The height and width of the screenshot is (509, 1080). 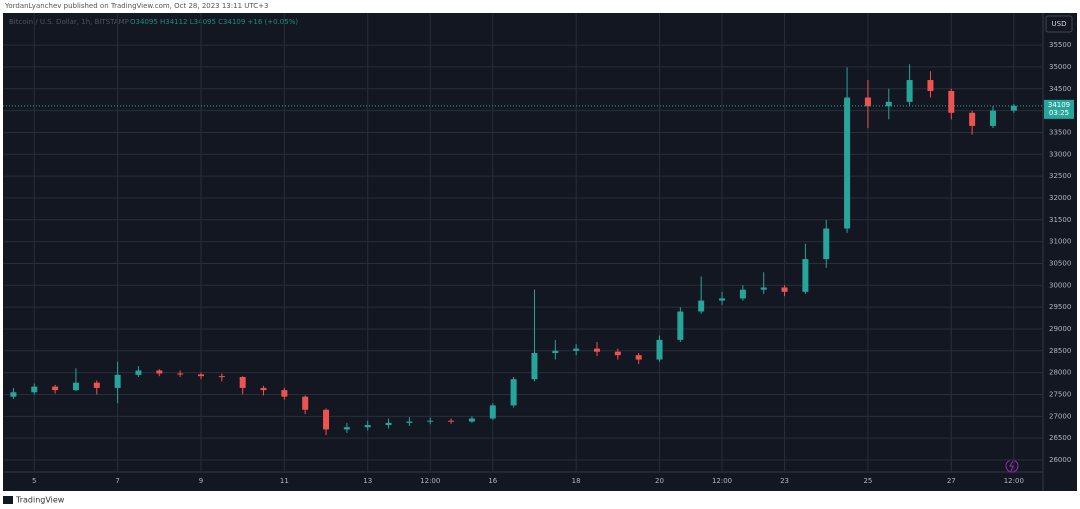 What do you see at coordinates (8, 500) in the screenshot?
I see `logo-mark` at bounding box center [8, 500].